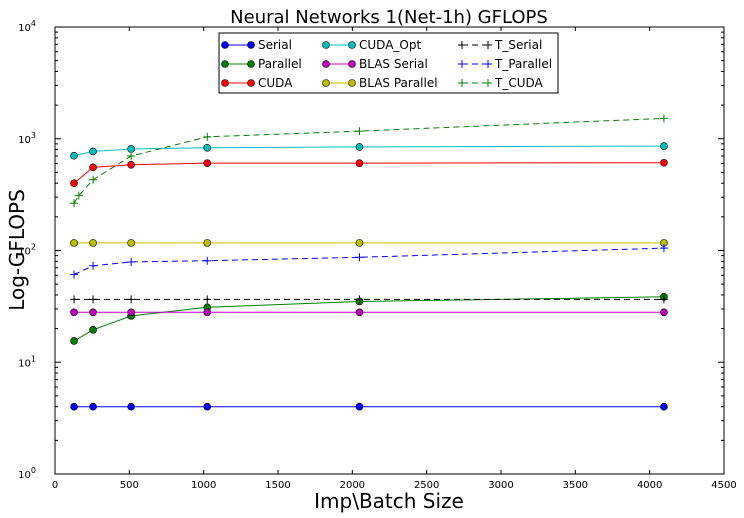  I want to click on y-tick-label-exponent: 1, so click(33, 358).